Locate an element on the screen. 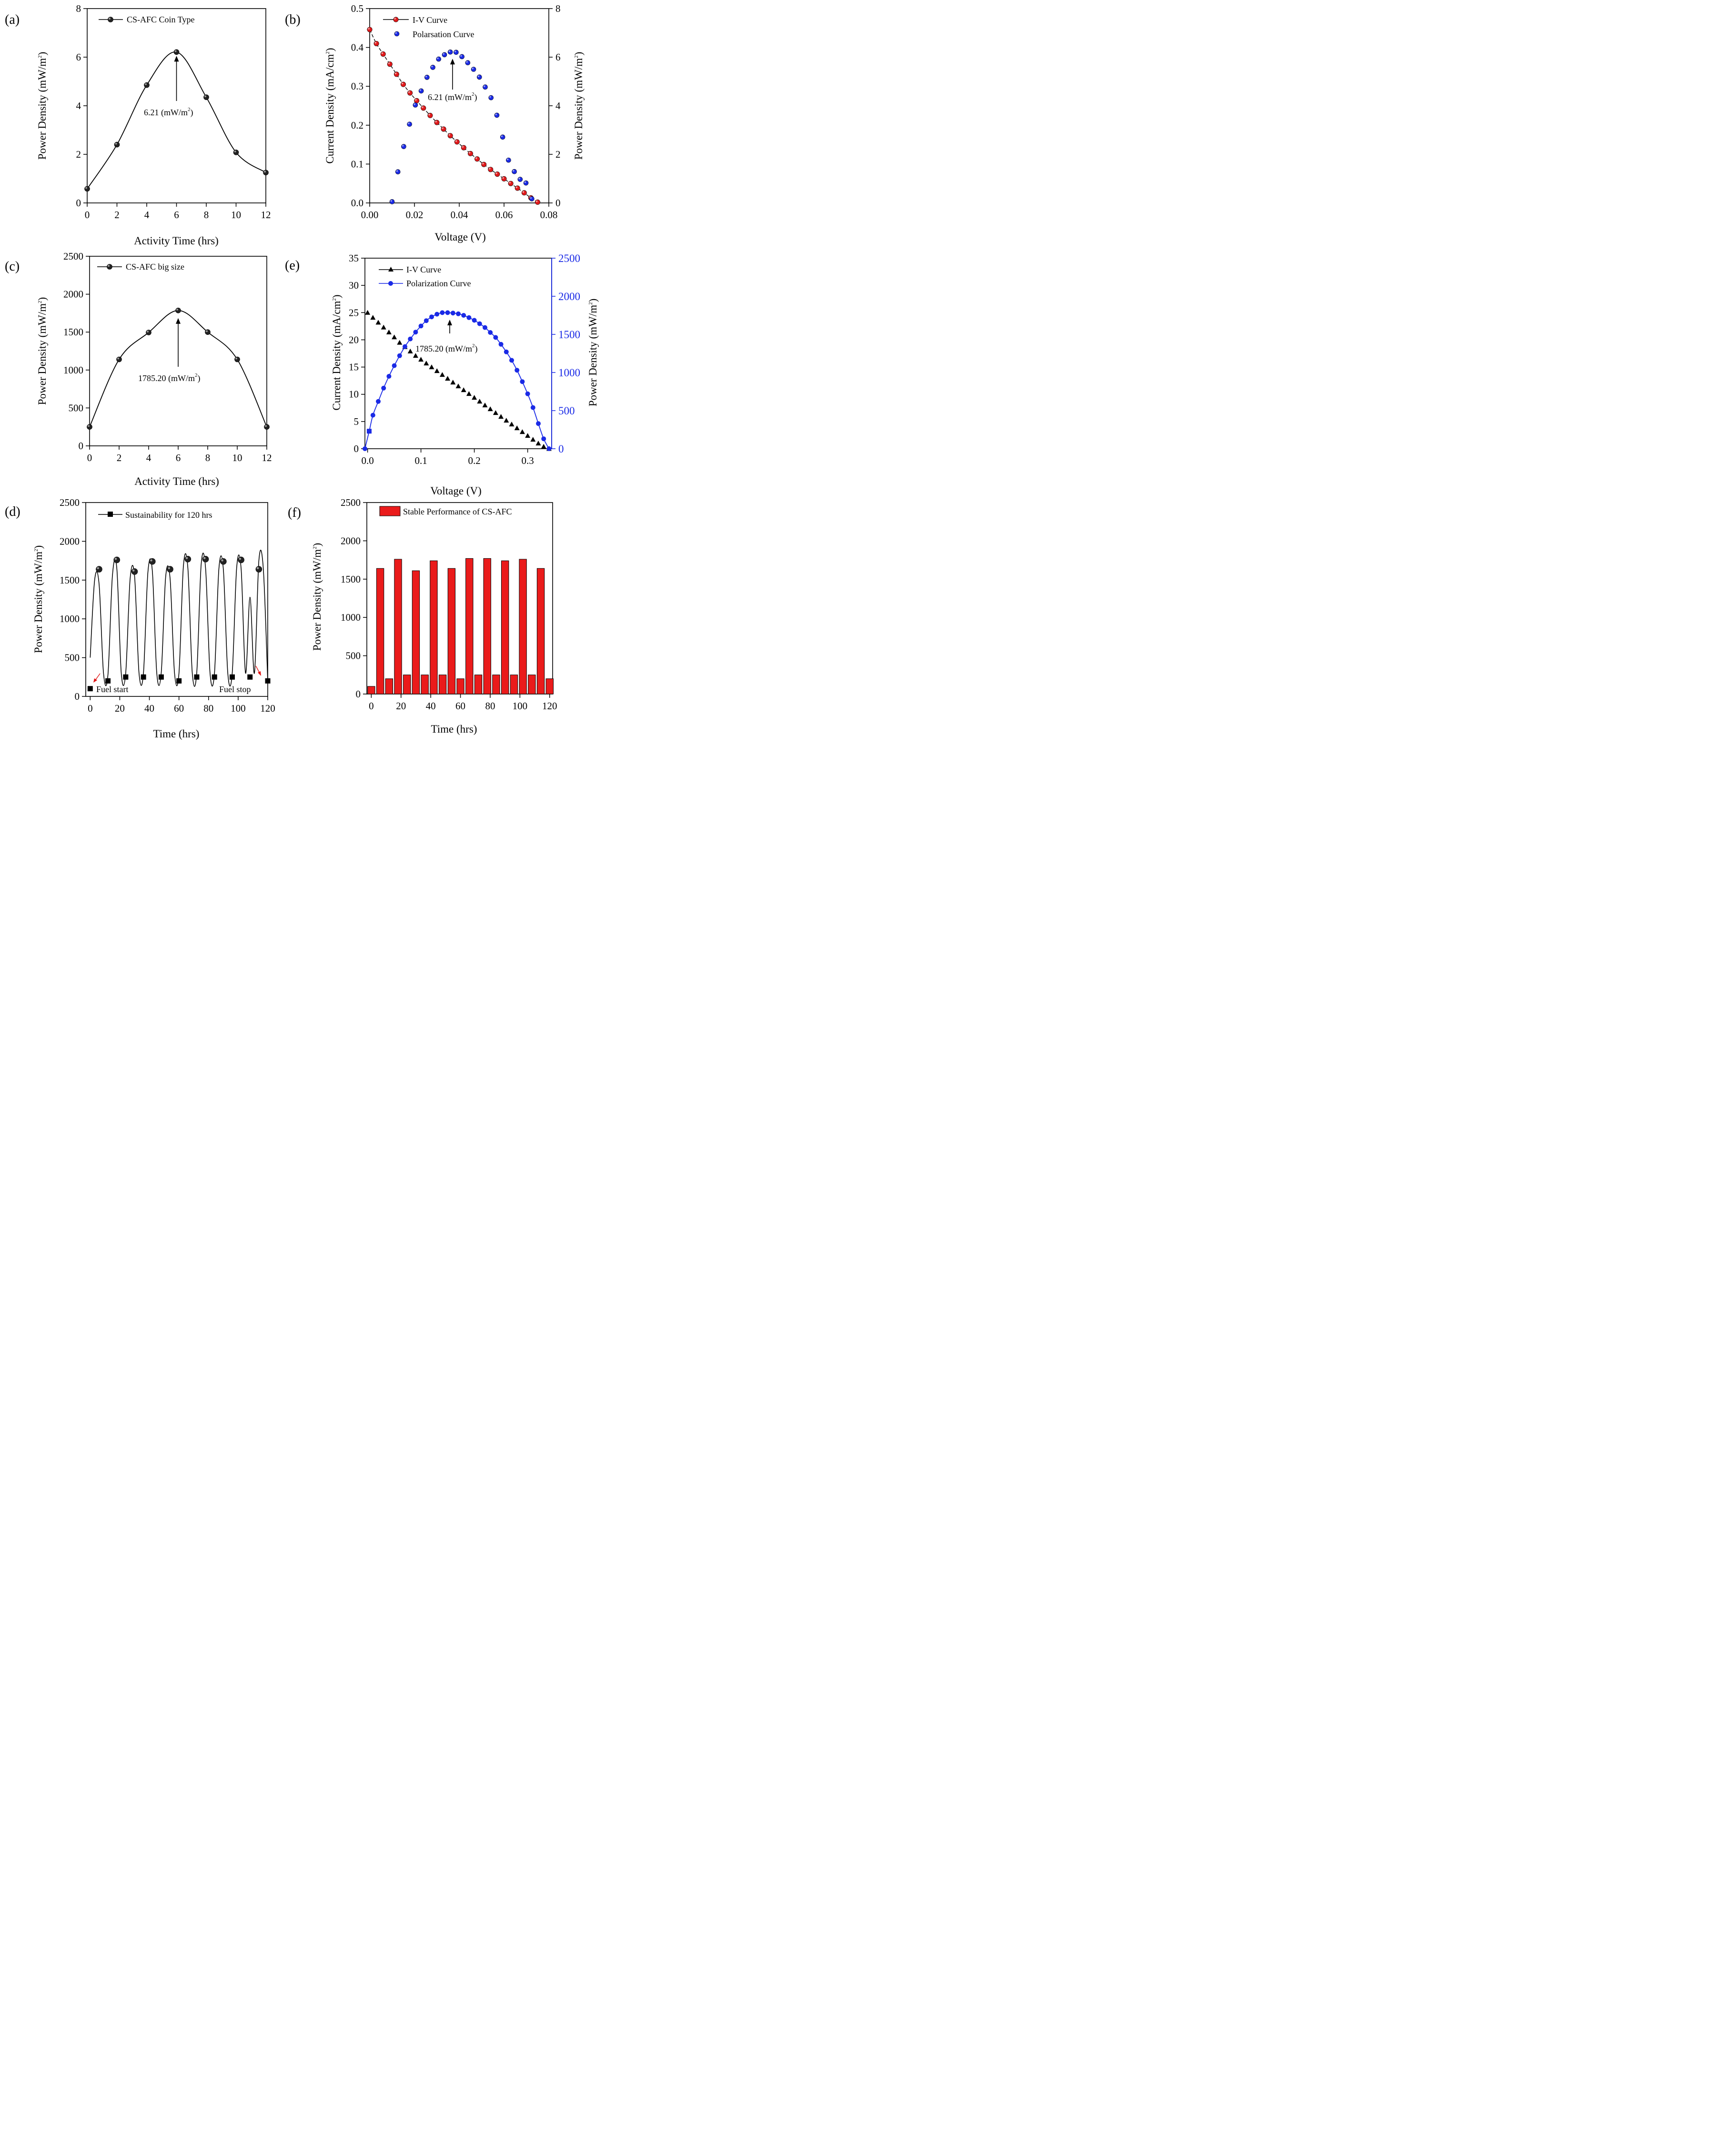  x-tick-label: 120 is located at coordinates (267, 708).